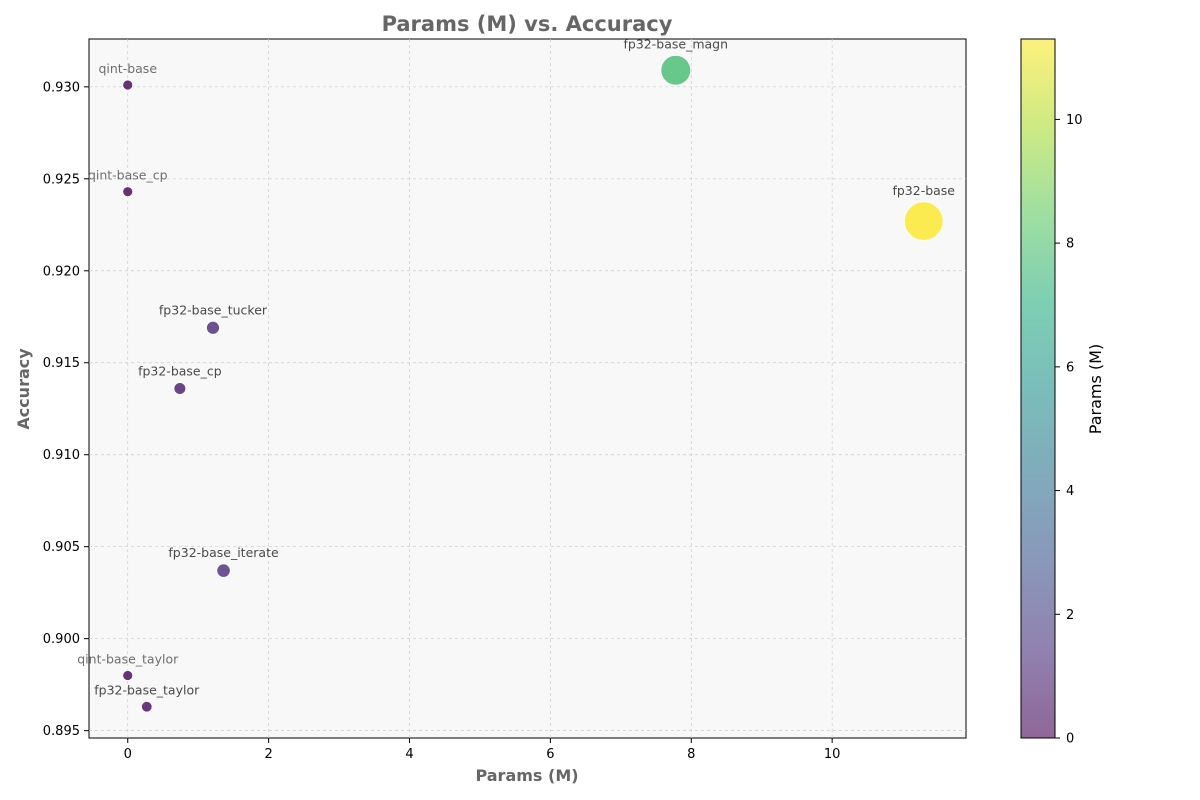  What do you see at coordinates (409, 754) in the screenshot?
I see `x-tick-label: 4` at bounding box center [409, 754].